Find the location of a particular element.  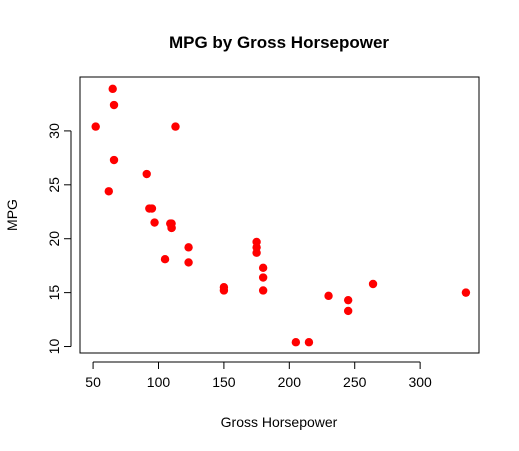

x-axis: 50 100 150 200 250 300 is located at coordinates (258, 375).